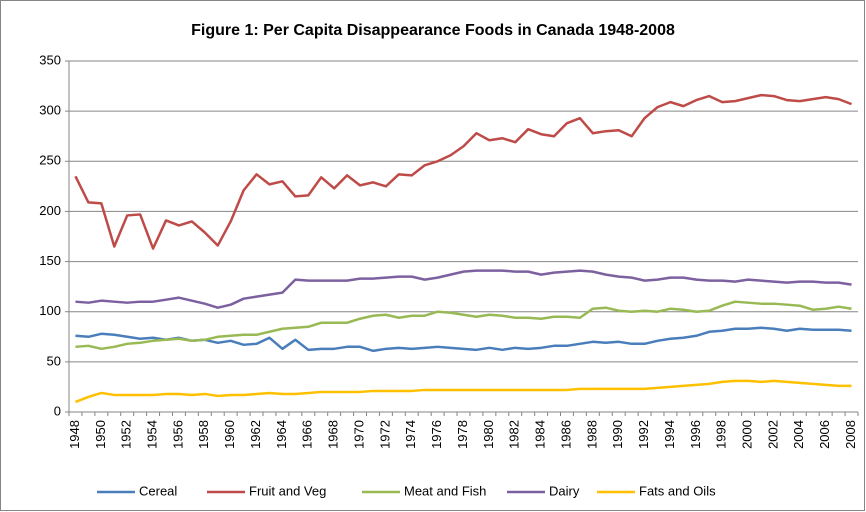 The width and height of the screenshot is (866, 512). I want to click on x-tick-label: 1980, so click(488, 434).